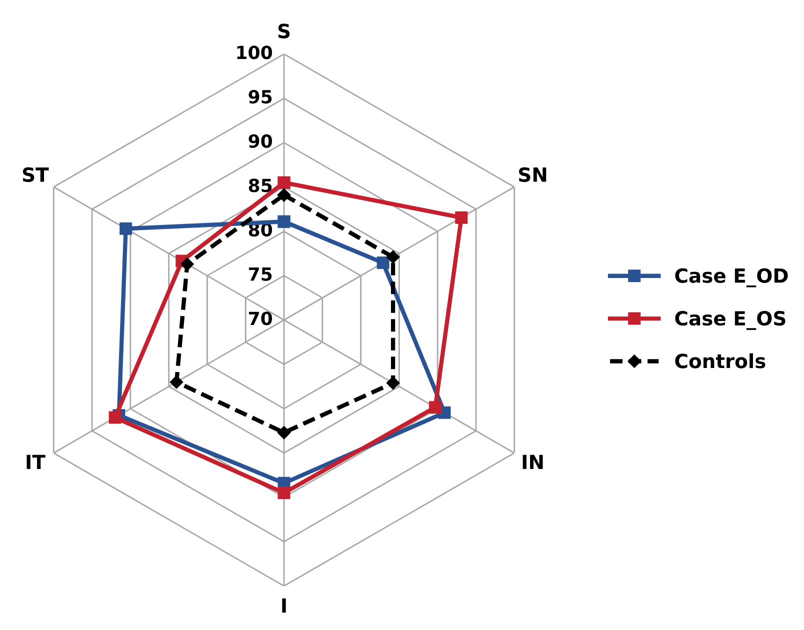  I want to click on y-tick-label: 85, so click(260, 185).